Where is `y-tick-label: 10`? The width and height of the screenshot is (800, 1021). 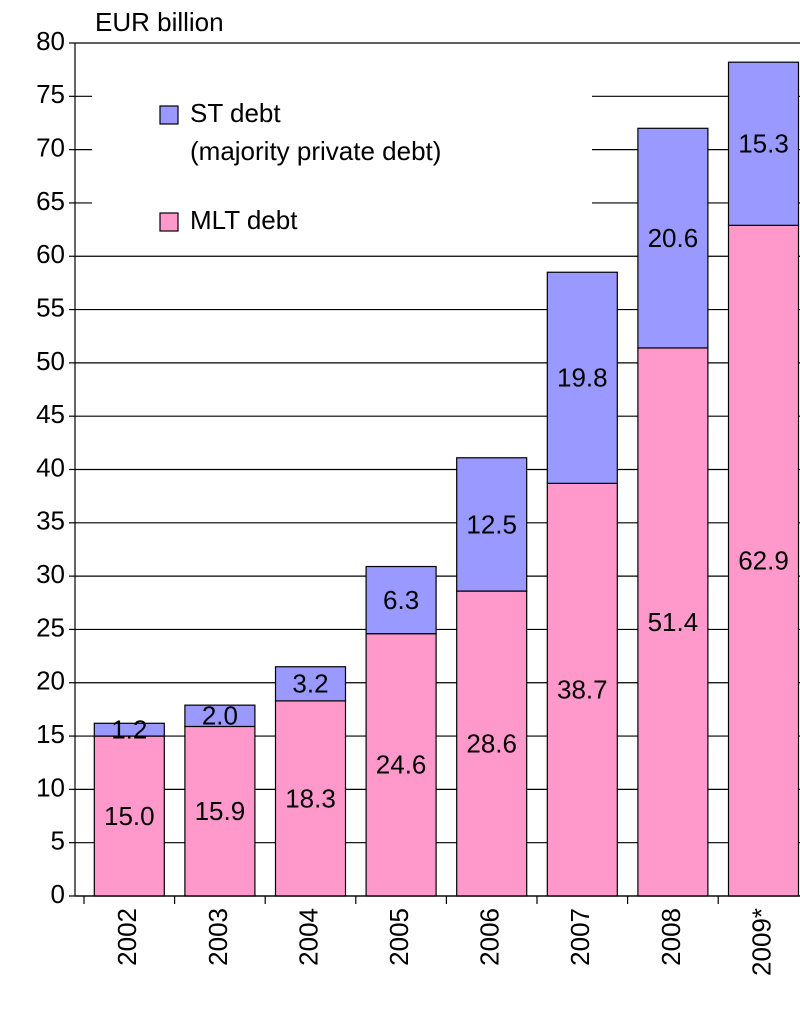
y-tick-label: 10 is located at coordinates (50, 787).